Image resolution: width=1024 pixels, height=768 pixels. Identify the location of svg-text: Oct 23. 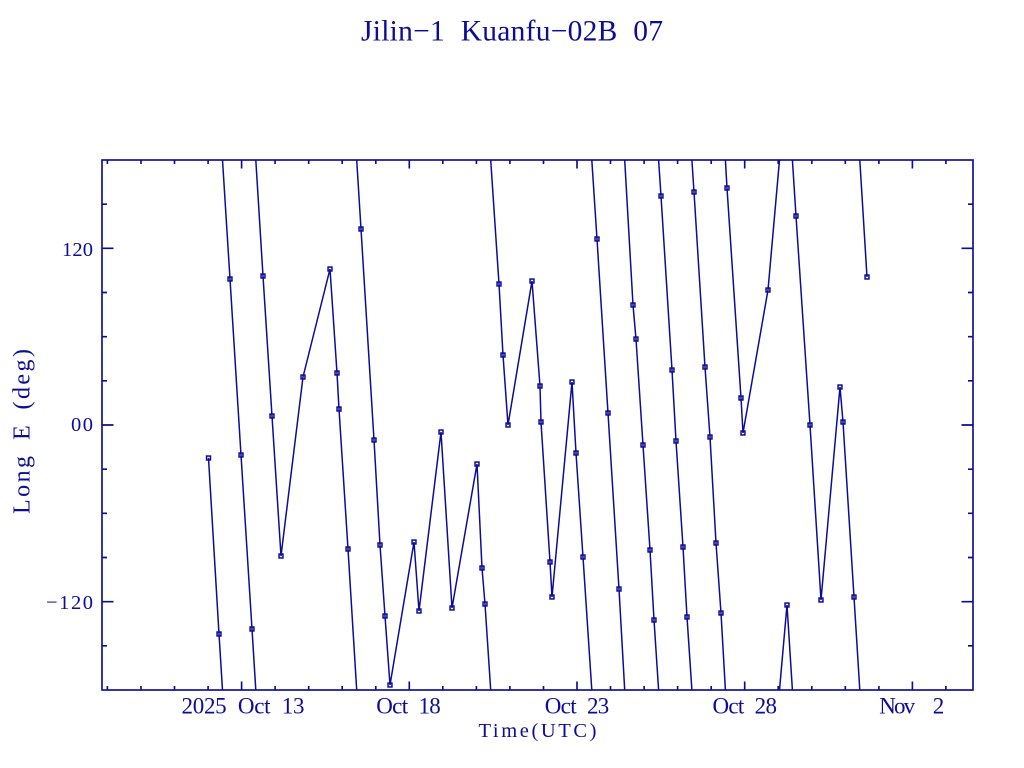
(577, 705).